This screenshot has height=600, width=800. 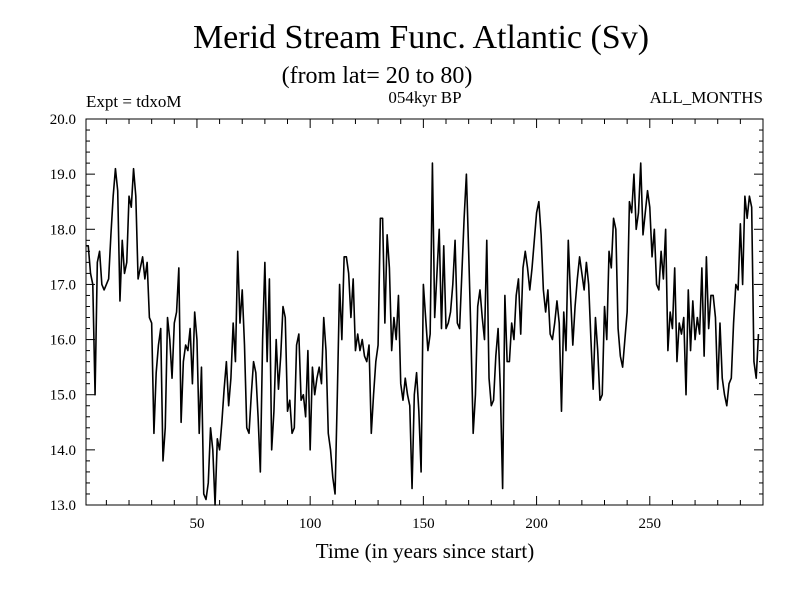 What do you see at coordinates (650, 524) in the screenshot?
I see `x-tick-label: 250` at bounding box center [650, 524].